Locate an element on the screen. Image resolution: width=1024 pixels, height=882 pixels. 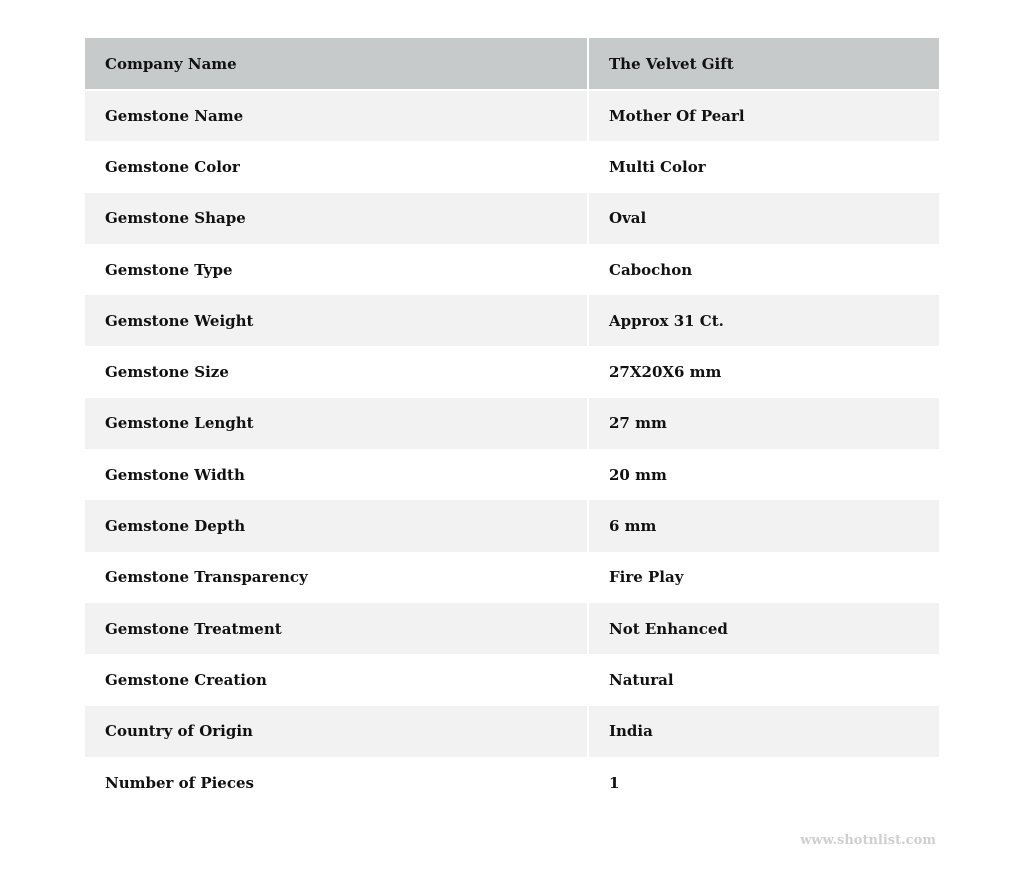
watermark: www.shotnlist.com is located at coordinates (868, 840).